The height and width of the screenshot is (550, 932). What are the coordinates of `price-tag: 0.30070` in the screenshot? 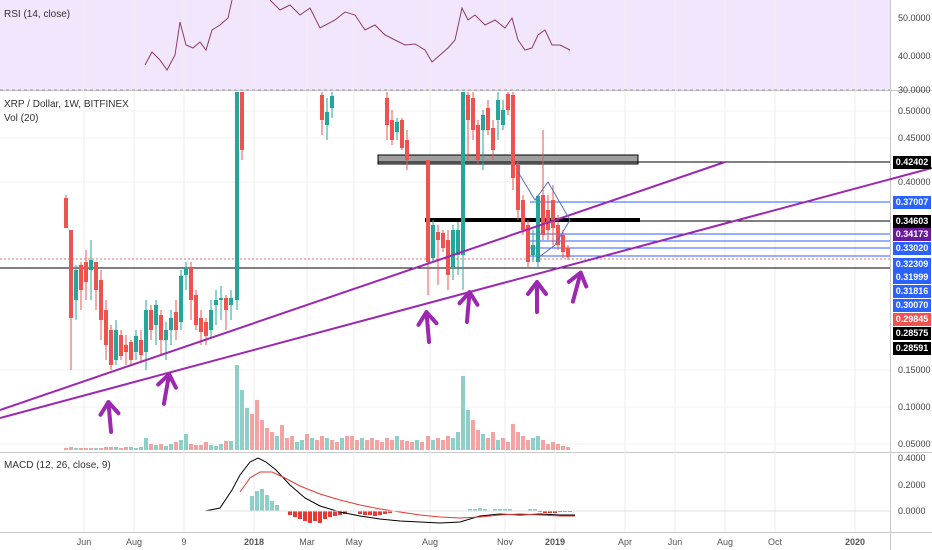 It's located at (912, 305).